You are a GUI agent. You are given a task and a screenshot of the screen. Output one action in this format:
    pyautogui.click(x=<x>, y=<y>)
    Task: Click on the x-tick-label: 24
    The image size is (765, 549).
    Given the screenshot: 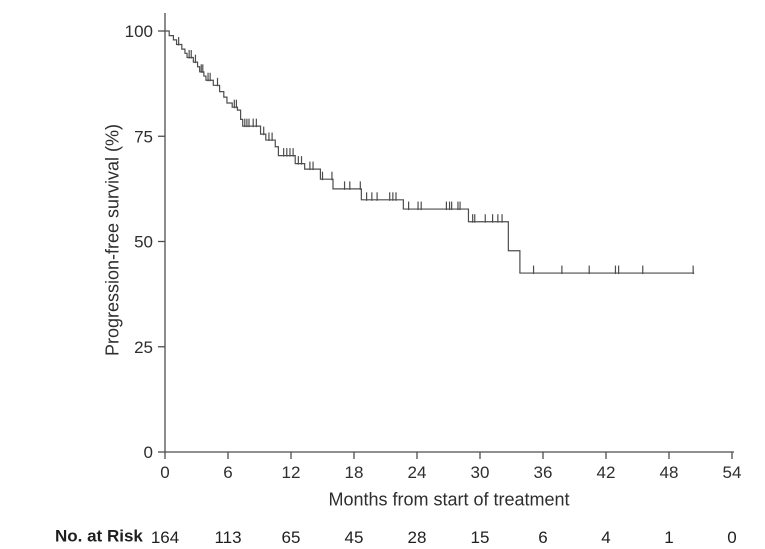 What is the action you would take?
    pyautogui.click(x=417, y=472)
    